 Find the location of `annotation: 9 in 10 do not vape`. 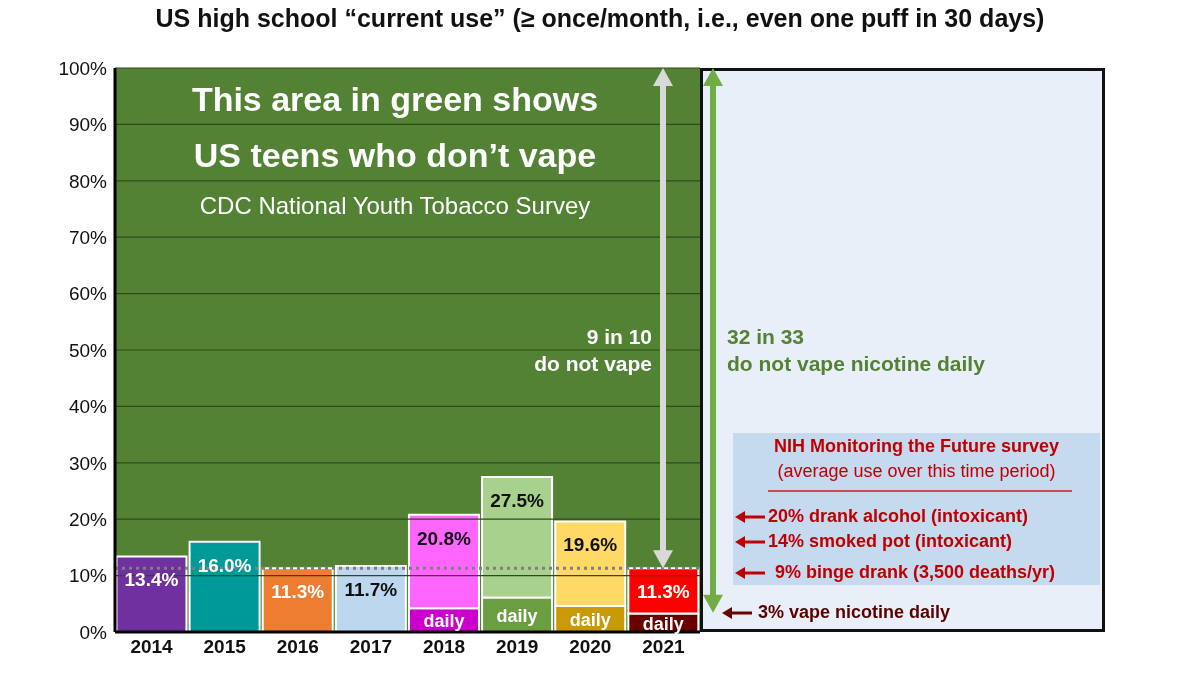

annotation: 9 in 10 do not vape is located at coordinates (592, 350).